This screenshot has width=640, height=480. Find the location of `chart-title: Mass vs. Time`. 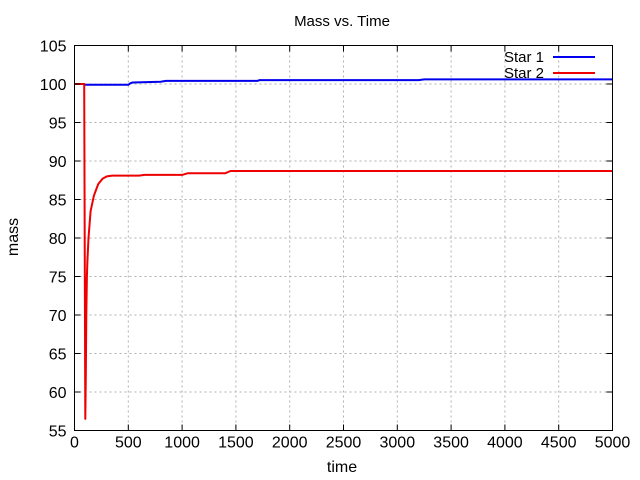

chart-title: Mass vs. Time is located at coordinates (342, 21).